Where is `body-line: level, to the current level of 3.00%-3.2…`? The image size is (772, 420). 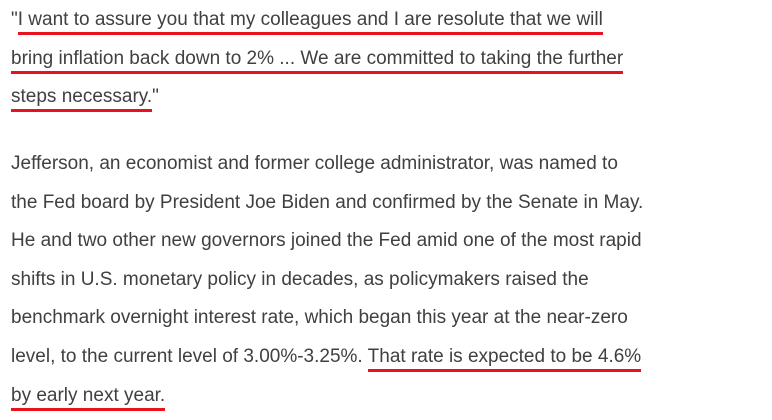
body-line: level, to the current level of 3.00%-3.2… is located at coordinates (327, 357).